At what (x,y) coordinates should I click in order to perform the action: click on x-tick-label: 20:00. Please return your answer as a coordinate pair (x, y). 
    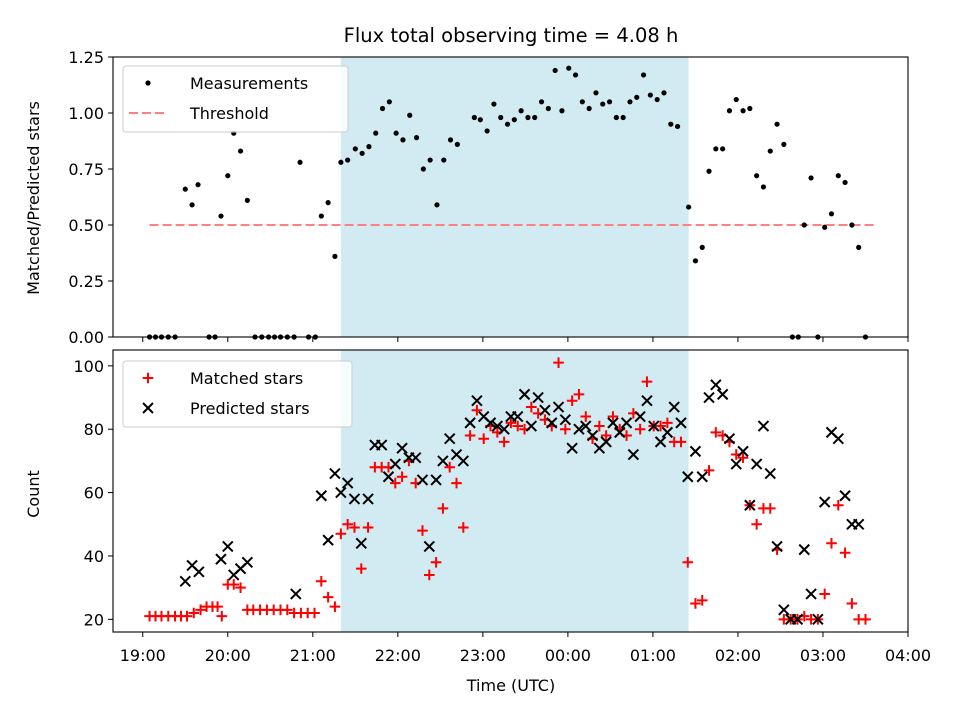
    Looking at the image, I should click on (228, 655).